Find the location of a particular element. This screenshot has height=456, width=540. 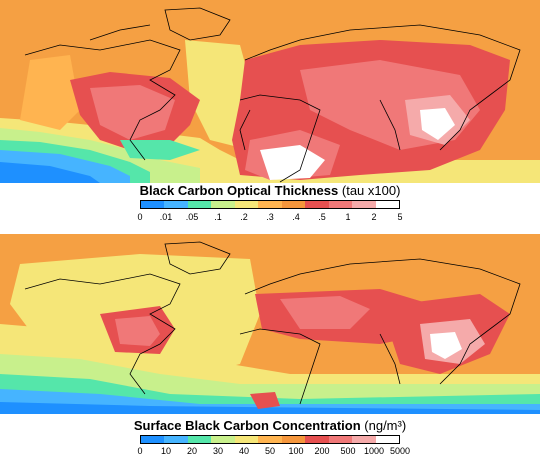

optical-thickness-tick-label: .3 is located at coordinates (270, 217).